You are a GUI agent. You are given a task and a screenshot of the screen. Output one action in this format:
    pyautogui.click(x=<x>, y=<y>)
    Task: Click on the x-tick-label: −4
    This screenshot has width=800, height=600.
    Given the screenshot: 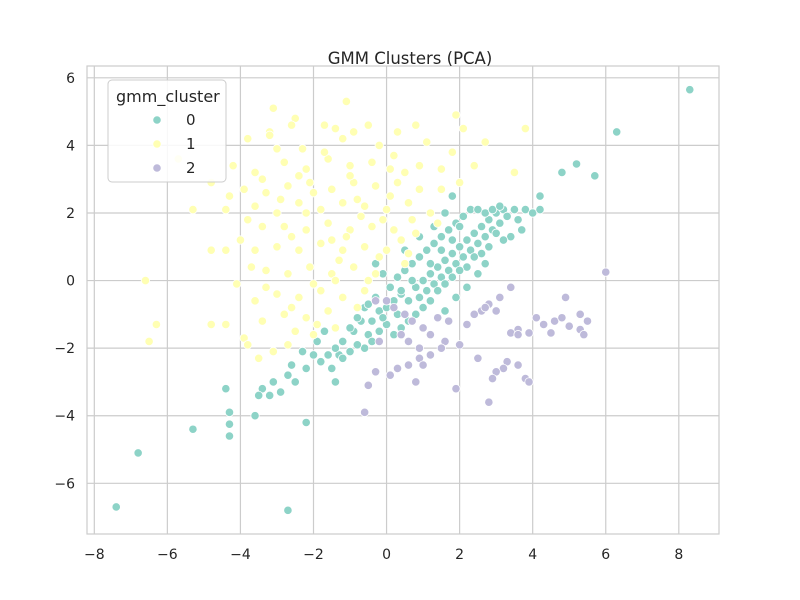 What is the action you would take?
    pyautogui.click(x=240, y=555)
    